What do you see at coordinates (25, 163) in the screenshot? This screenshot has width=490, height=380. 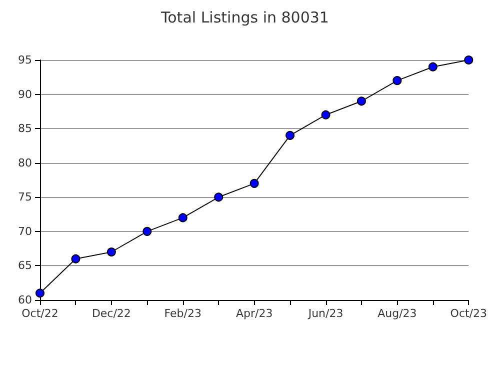 I see `y-tick-label: 80` at bounding box center [25, 163].